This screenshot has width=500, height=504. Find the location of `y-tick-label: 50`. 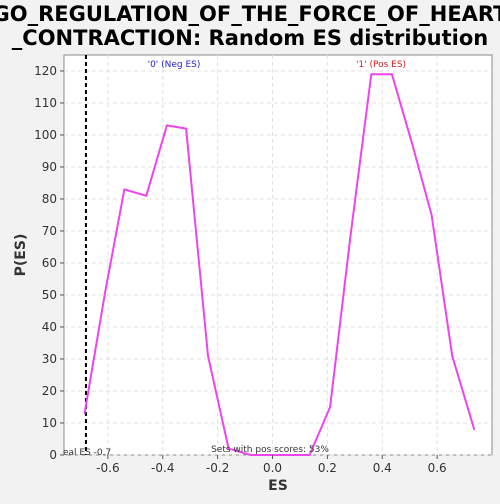

y-tick-label: 50 is located at coordinates (49, 295).